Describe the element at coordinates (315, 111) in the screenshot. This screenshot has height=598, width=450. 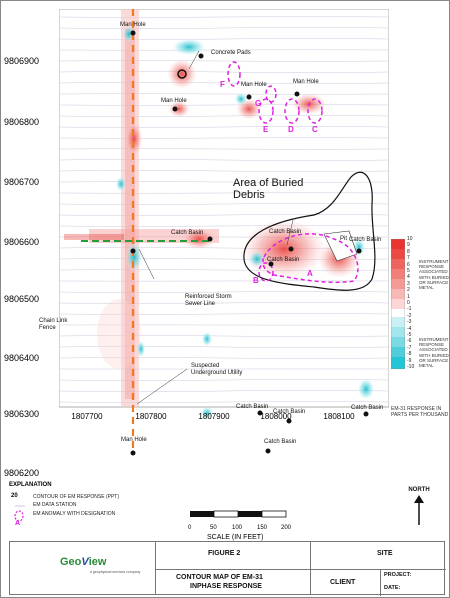
I see `anomaly-c-outline` at that location.